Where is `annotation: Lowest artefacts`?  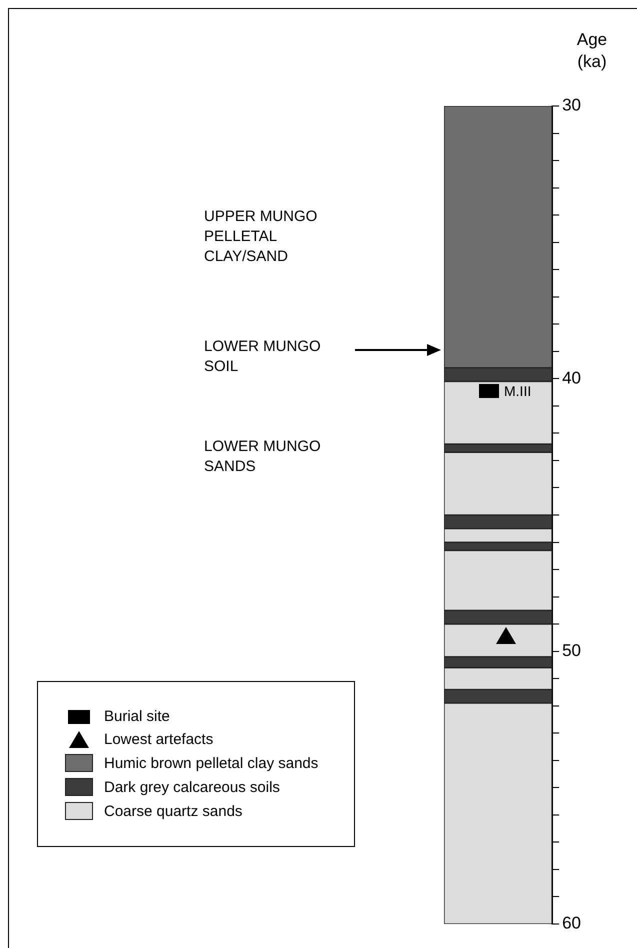 annotation: Lowest artefacts is located at coordinates (159, 739).